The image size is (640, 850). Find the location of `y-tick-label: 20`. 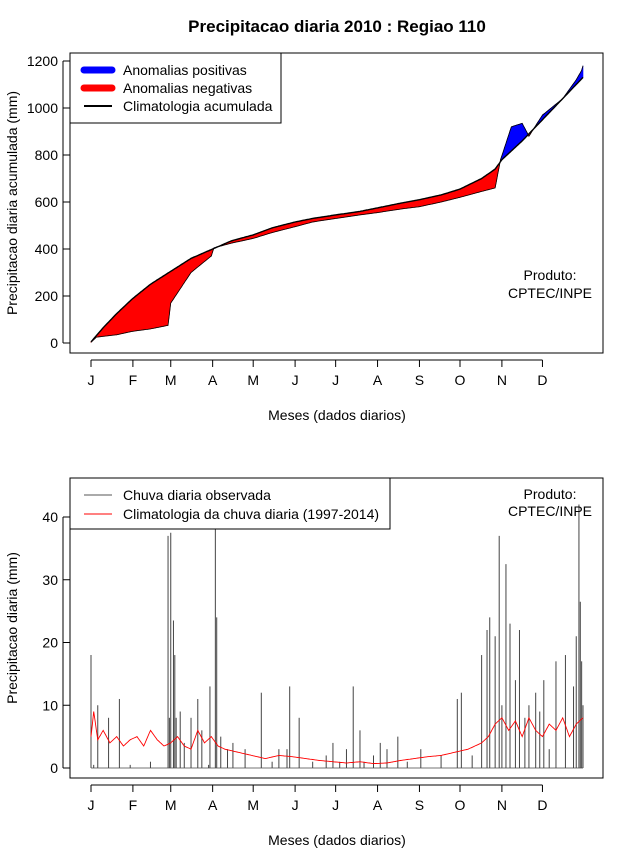

y-tick-label: 20 is located at coordinates (50, 643).